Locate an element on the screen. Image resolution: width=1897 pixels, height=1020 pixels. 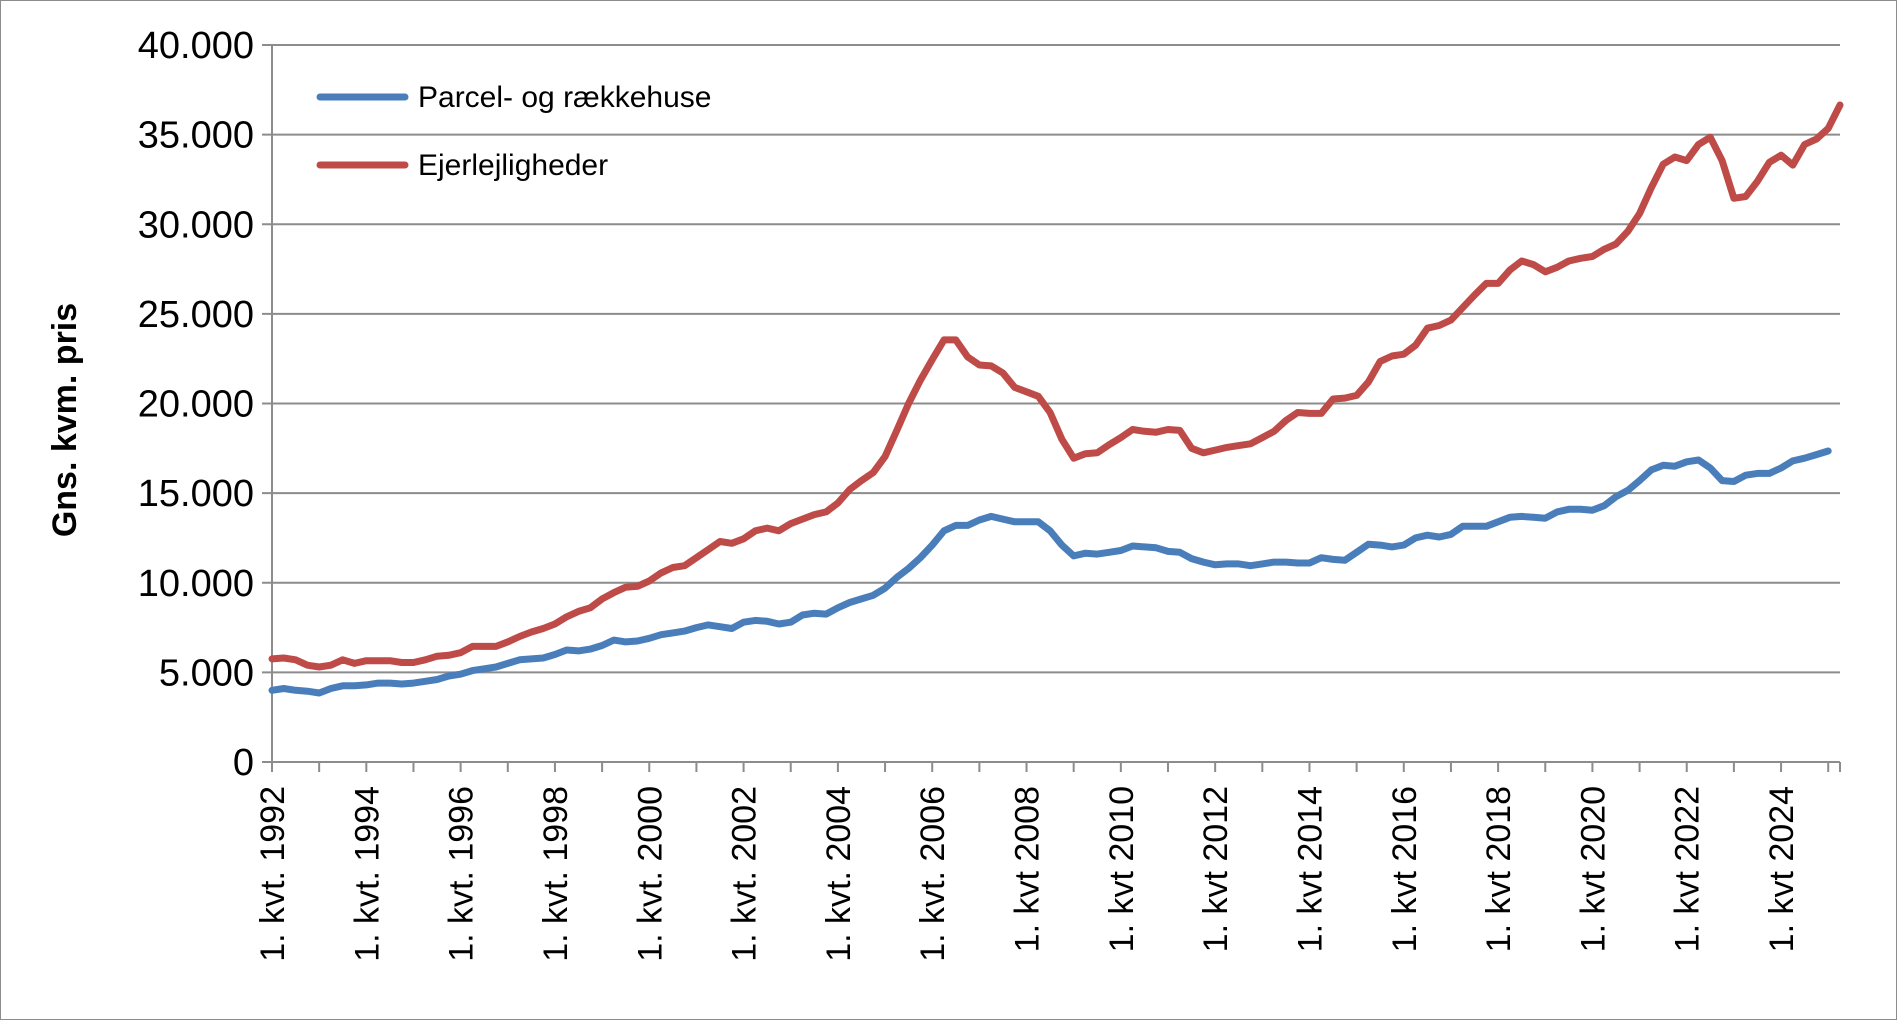
x-tick-label: 1. kvt. 2006 is located at coordinates (933, 874).